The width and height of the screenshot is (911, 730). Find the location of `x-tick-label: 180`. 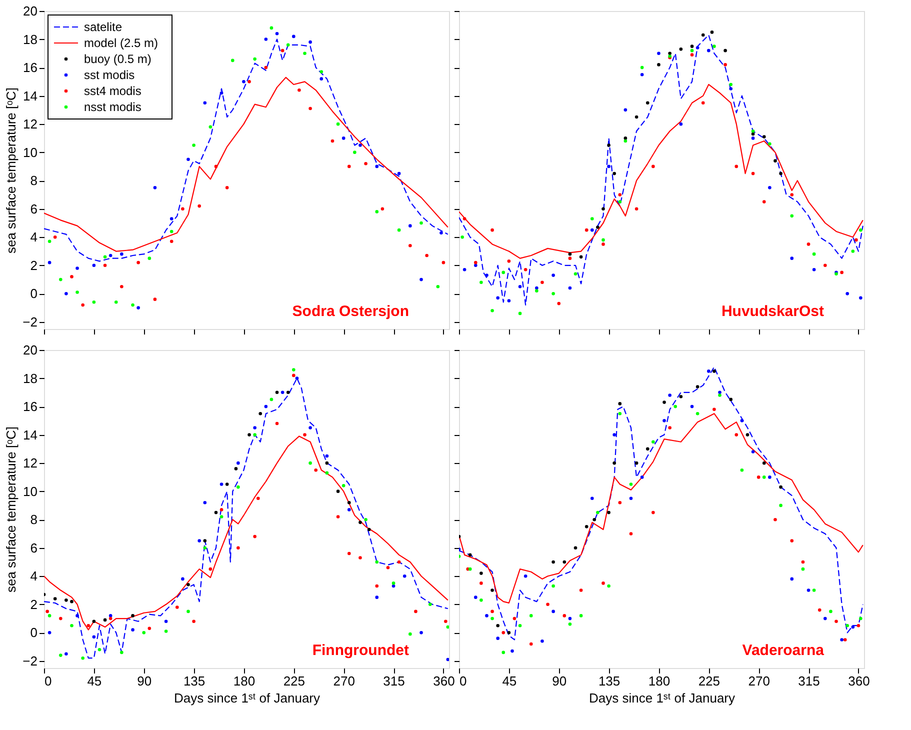

x-tick-label: 180 is located at coordinates (659, 681).